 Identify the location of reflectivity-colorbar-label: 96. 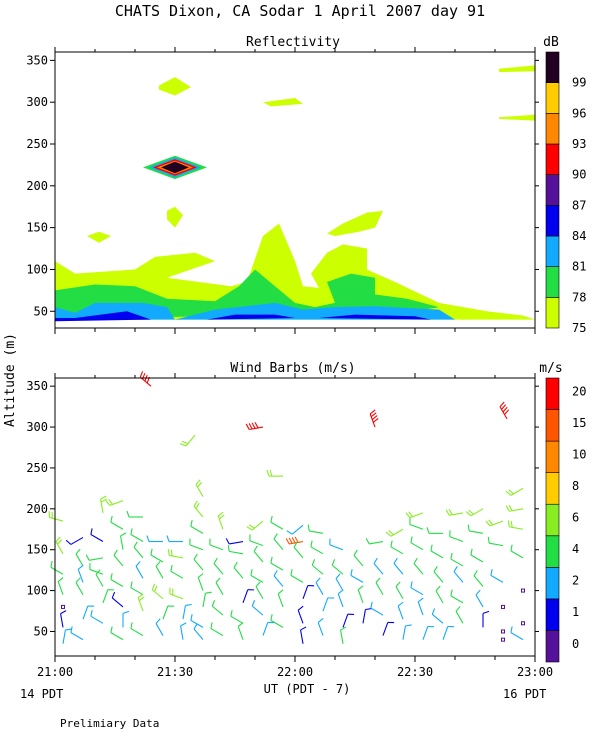
(579, 113).